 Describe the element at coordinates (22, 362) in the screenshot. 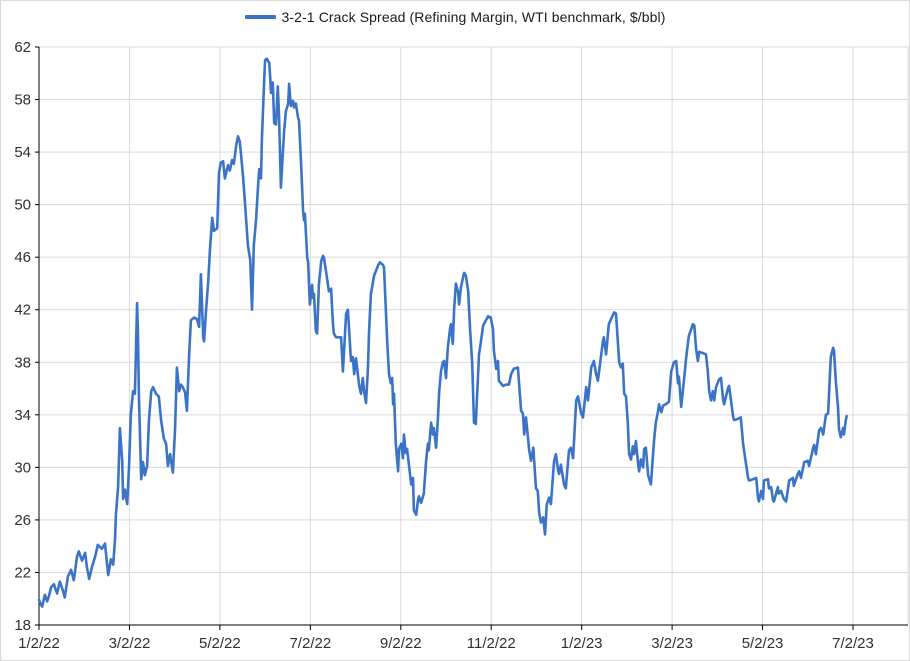

I see `y-tick-label: 38` at that location.